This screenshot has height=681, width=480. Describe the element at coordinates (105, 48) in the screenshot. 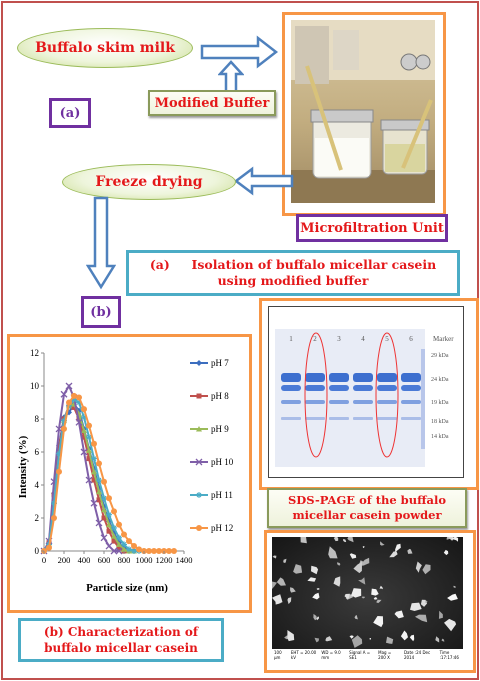

I see `skim-milk-label: Buffalo skim milk` at that location.